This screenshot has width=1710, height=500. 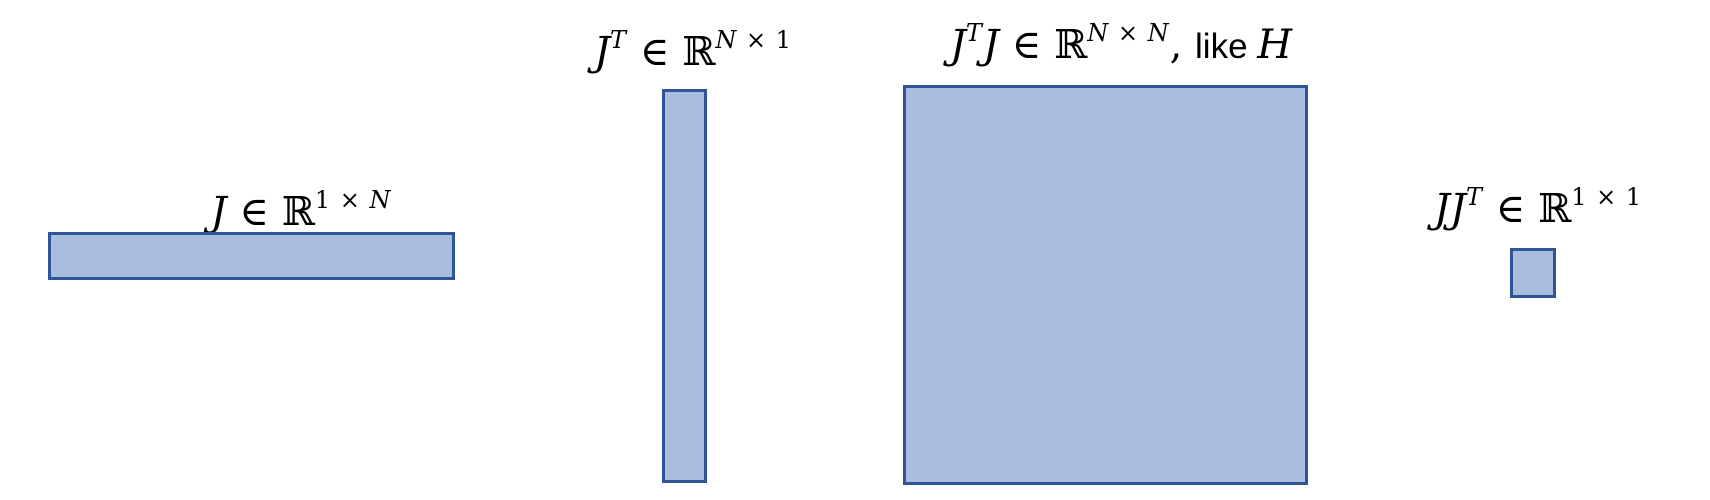 I want to click on math-segment: ×, so click(x=1128, y=33).